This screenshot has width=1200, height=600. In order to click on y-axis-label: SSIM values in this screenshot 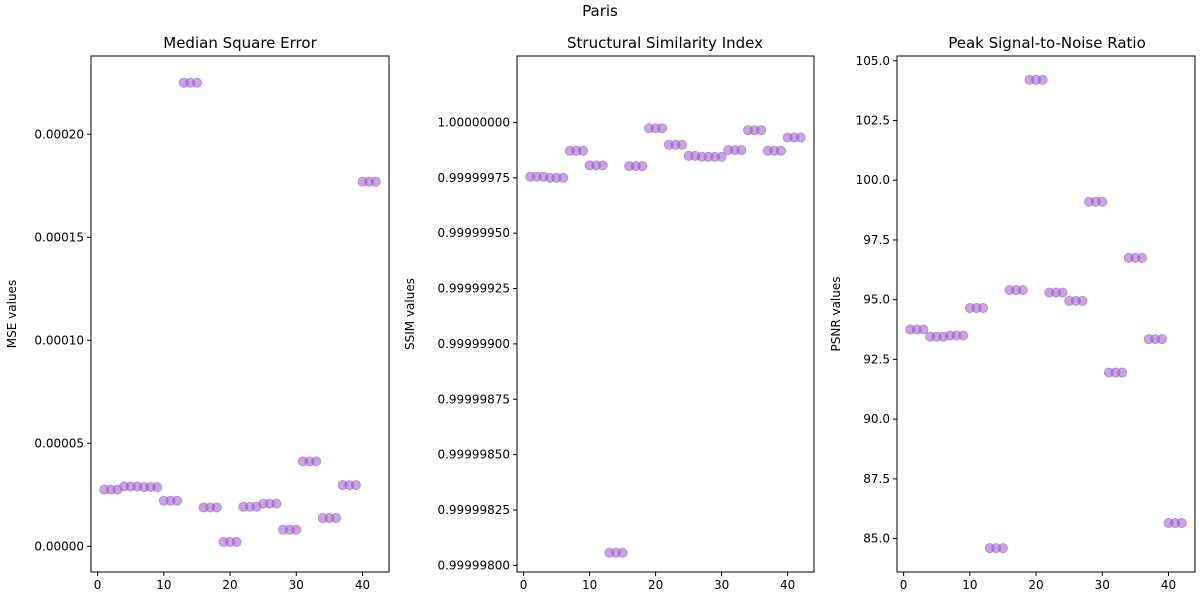, I will do `click(410, 314)`.